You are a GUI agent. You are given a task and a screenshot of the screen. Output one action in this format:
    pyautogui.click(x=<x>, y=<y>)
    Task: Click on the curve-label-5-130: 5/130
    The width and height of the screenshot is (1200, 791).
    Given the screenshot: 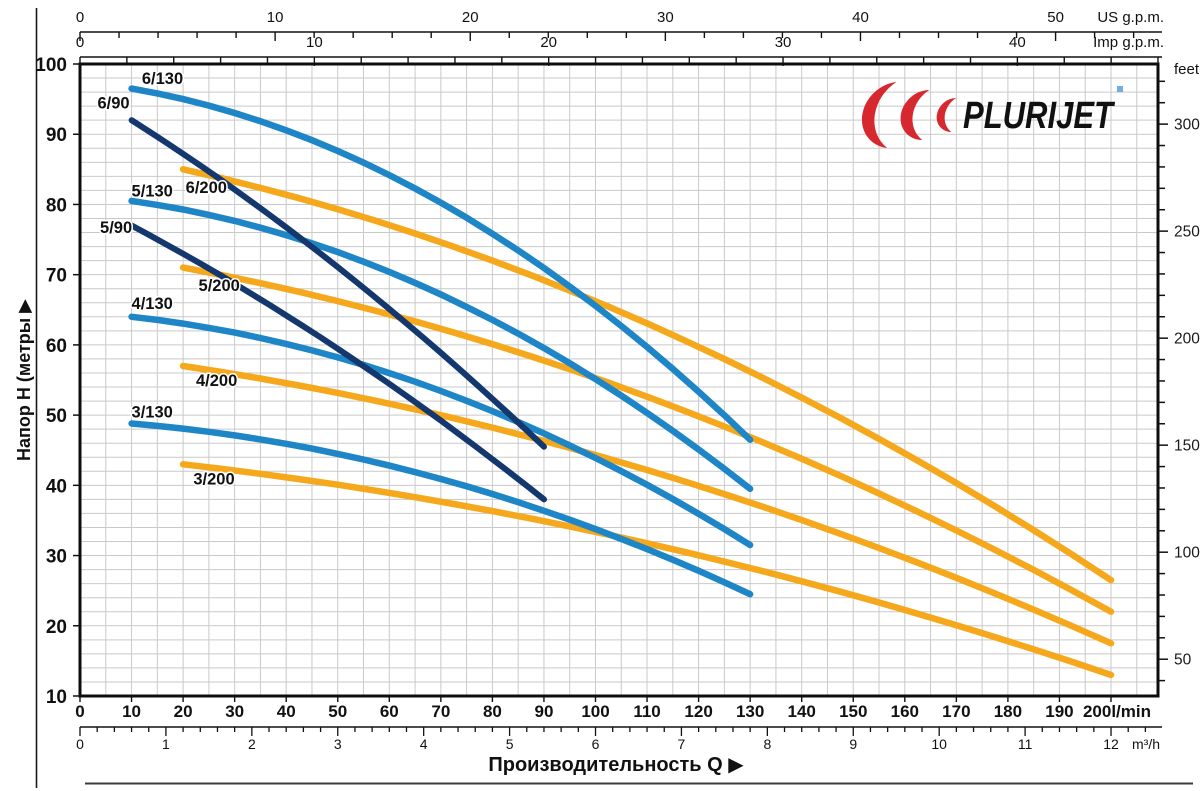 What is the action you would take?
    pyautogui.click(x=152, y=191)
    